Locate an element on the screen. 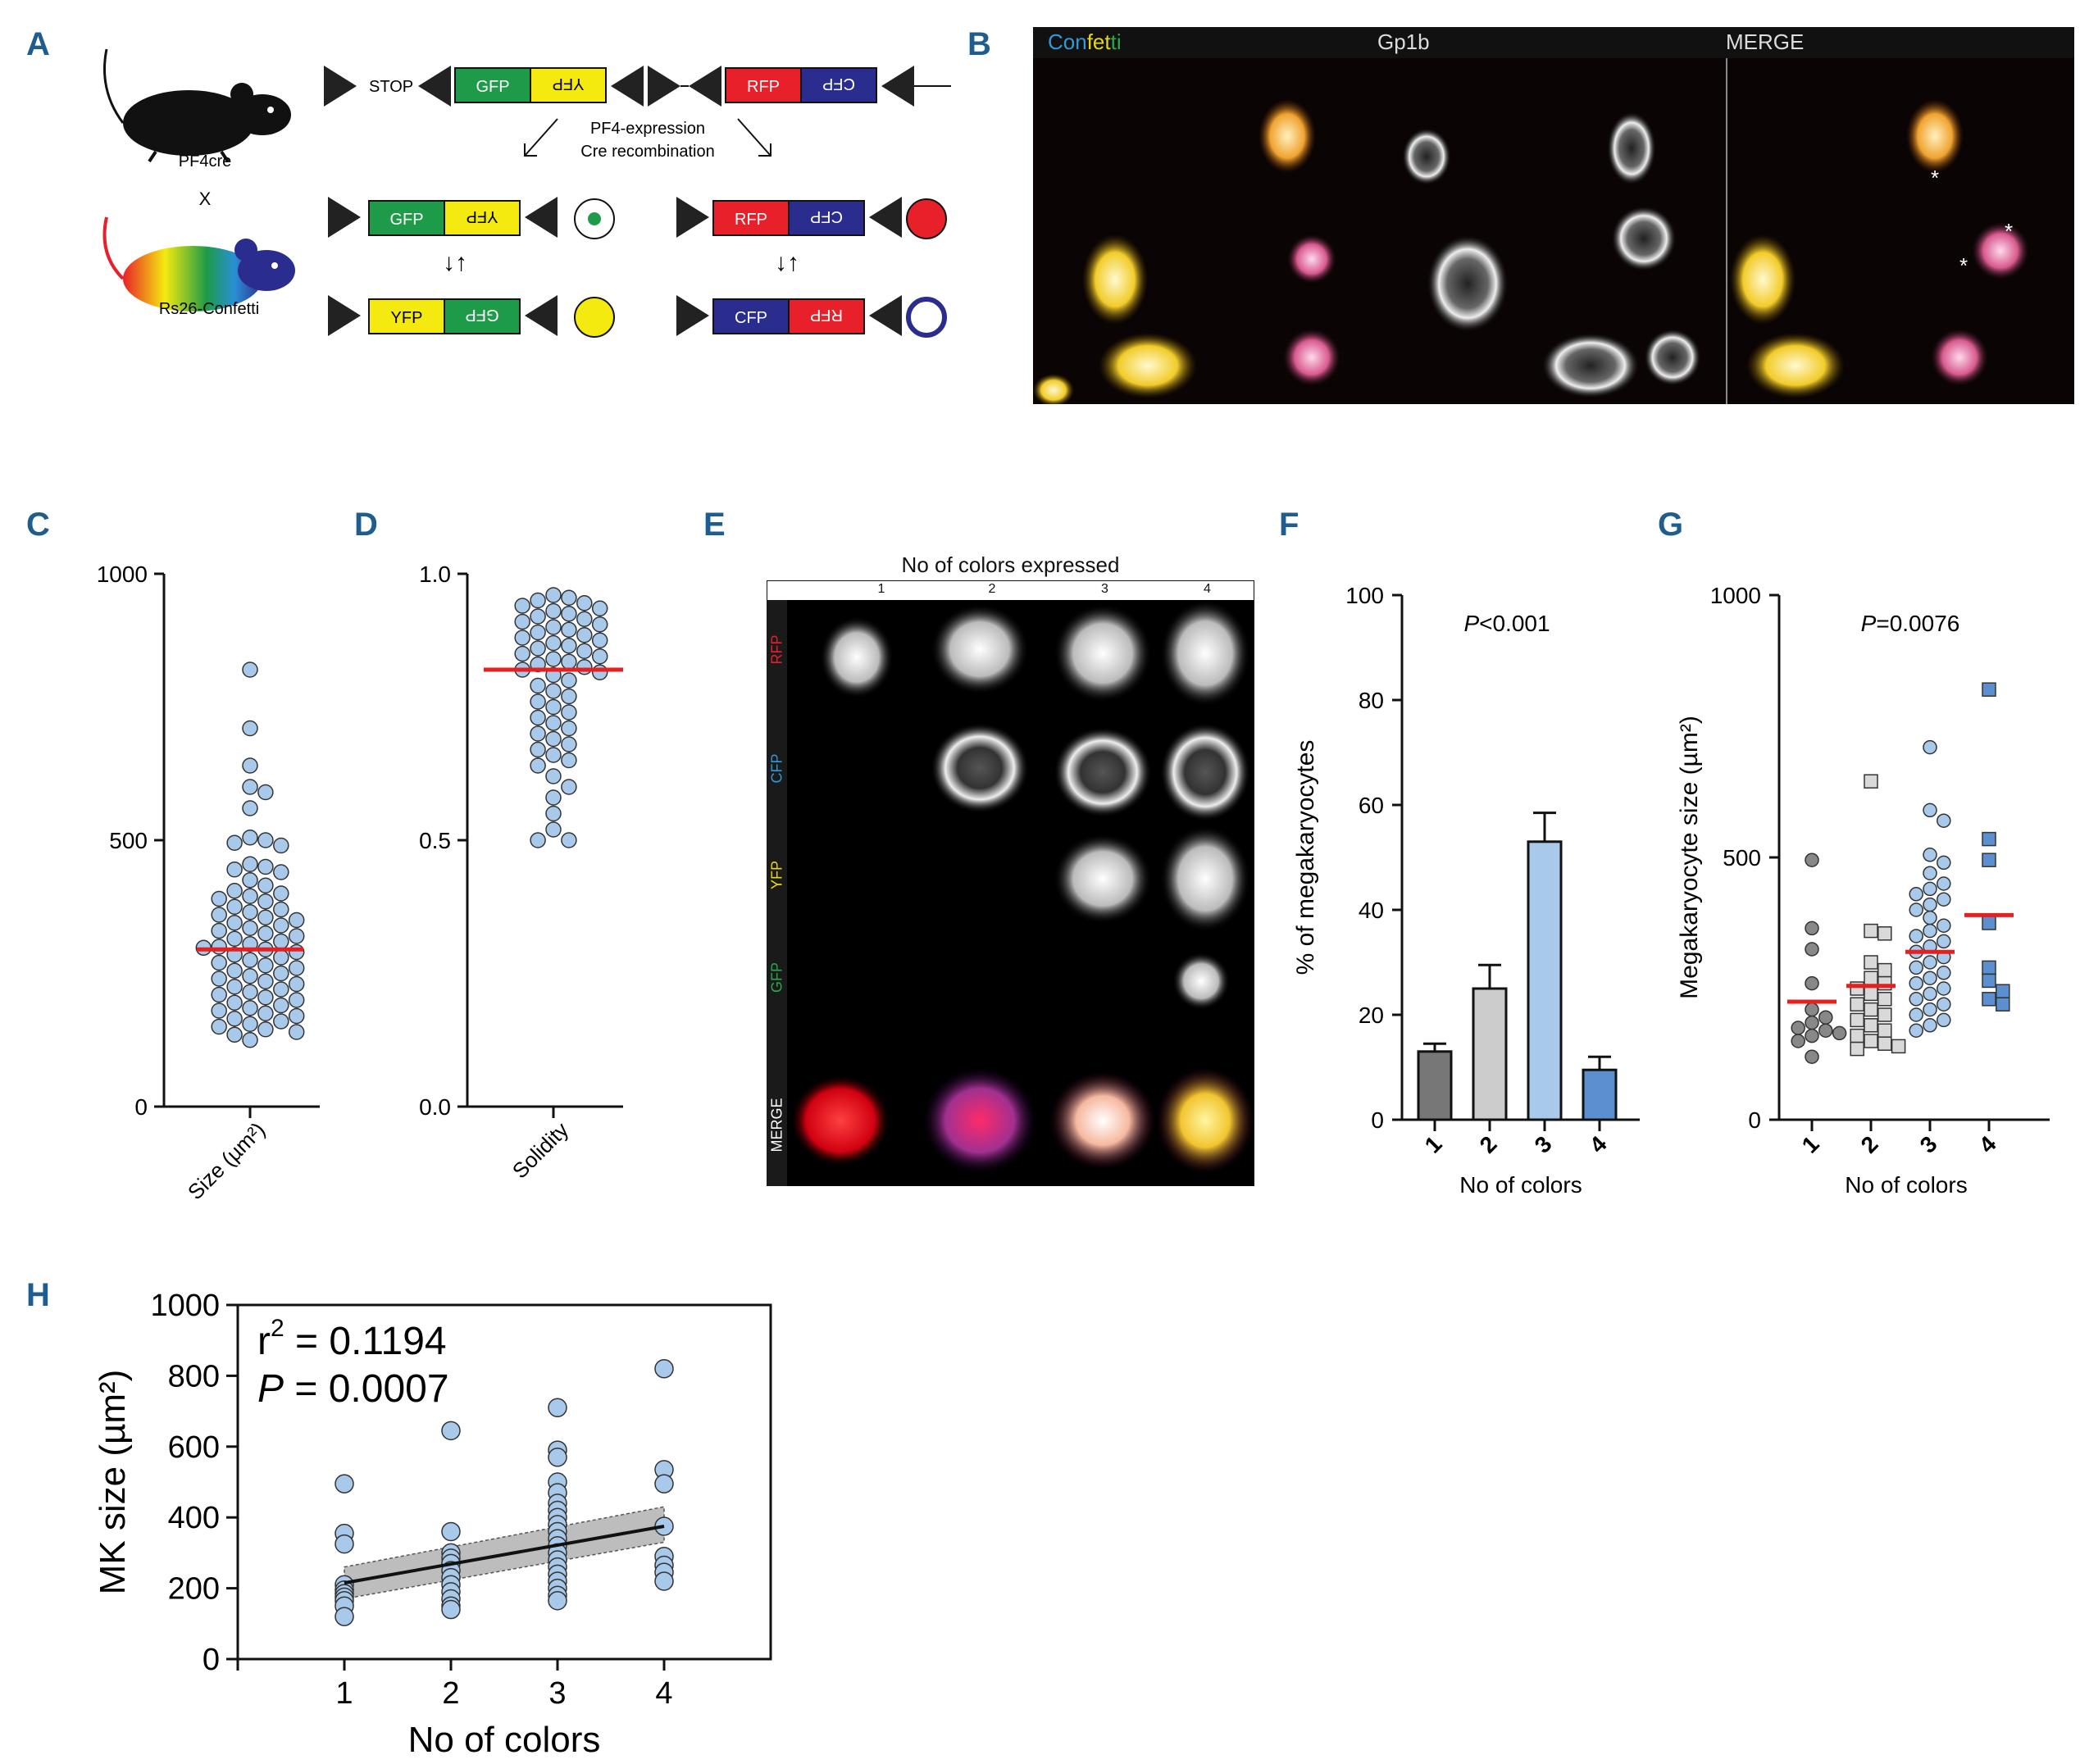  g-ytick-1: 500 is located at coordinates (1742, 858).